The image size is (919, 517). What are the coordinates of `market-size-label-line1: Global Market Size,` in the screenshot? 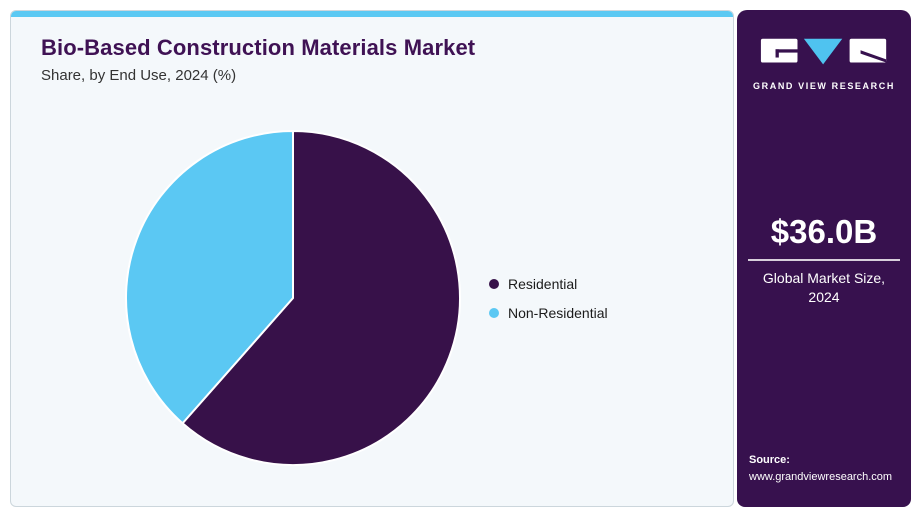 It's located at (824, 277).